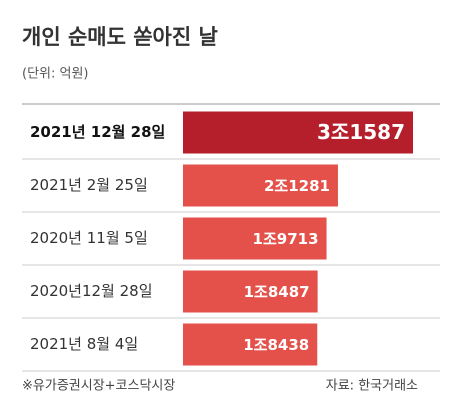 This screenshot has width=462, height=408. I want to click on category-label: 2021년 2월 25일, so click(89, 185).